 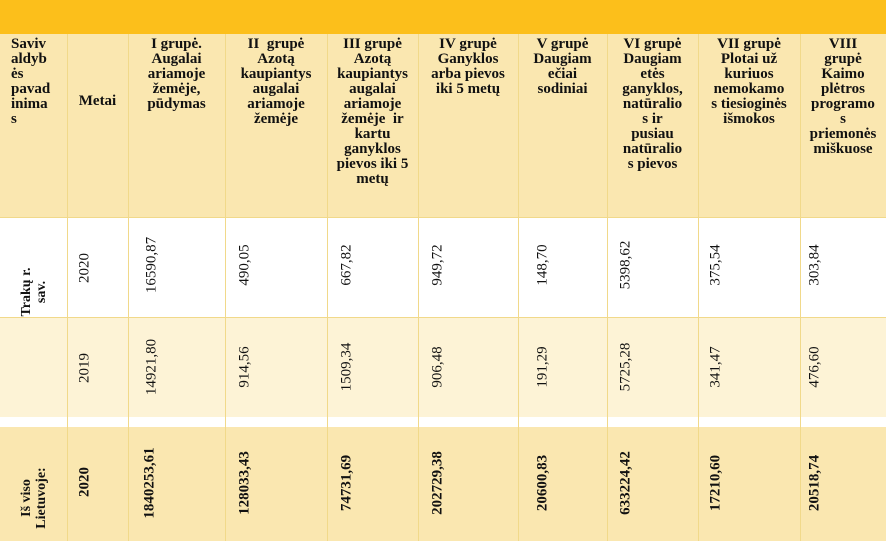 What do you see at coordinates (346, 367) in the screenshot?
I see `value-g3: 1509,34` at bounding box center [346, 367].